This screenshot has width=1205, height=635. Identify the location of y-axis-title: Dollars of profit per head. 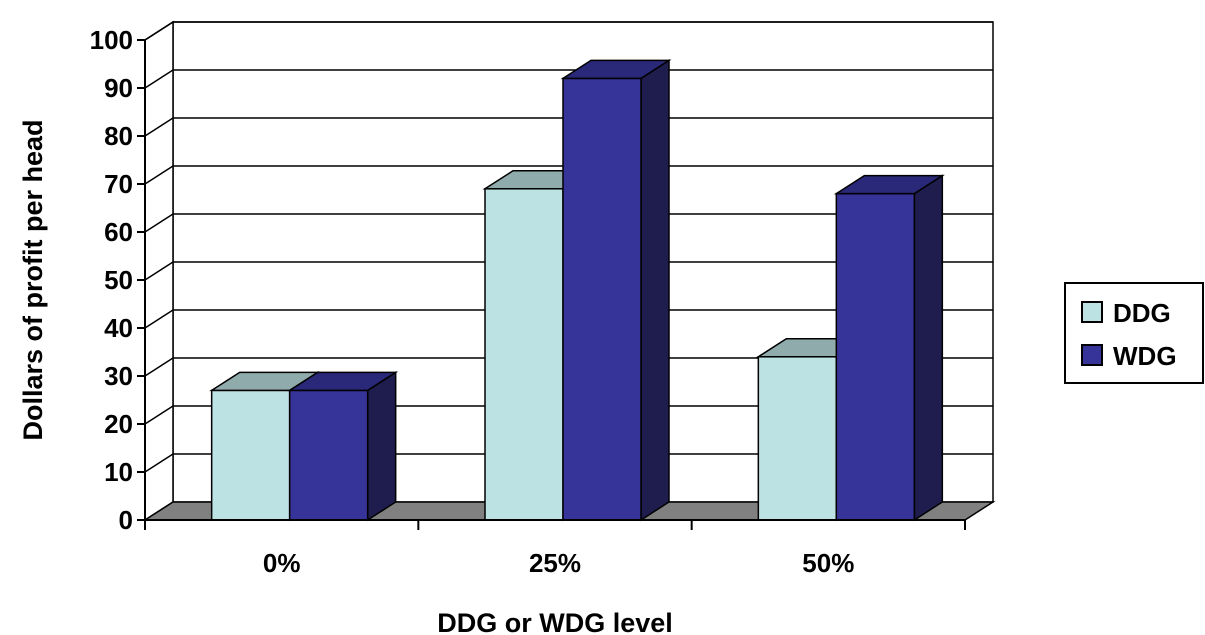
(33, 279).